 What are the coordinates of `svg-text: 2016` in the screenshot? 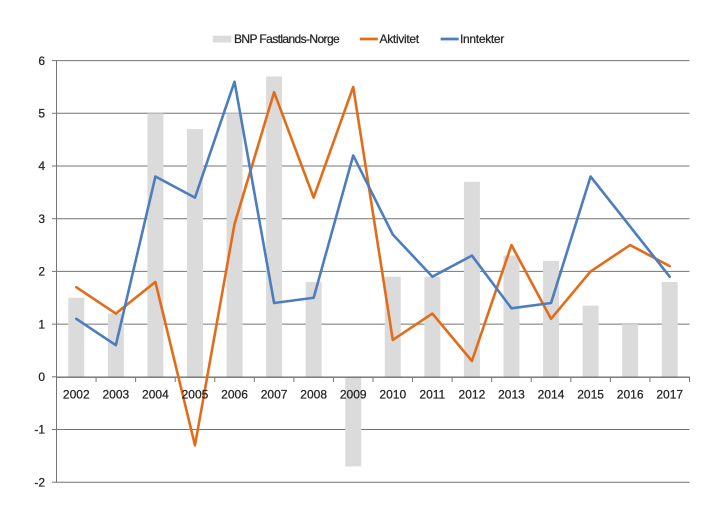 It's located at (630, 395).